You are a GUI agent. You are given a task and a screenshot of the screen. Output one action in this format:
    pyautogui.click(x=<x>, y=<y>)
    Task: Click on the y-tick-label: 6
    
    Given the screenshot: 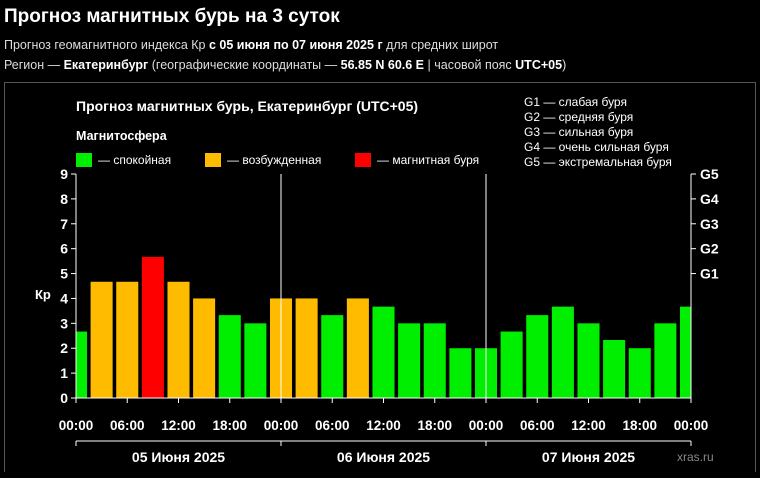 What is the action you would take?
    pyautogui.click(x=64, y=249)
    